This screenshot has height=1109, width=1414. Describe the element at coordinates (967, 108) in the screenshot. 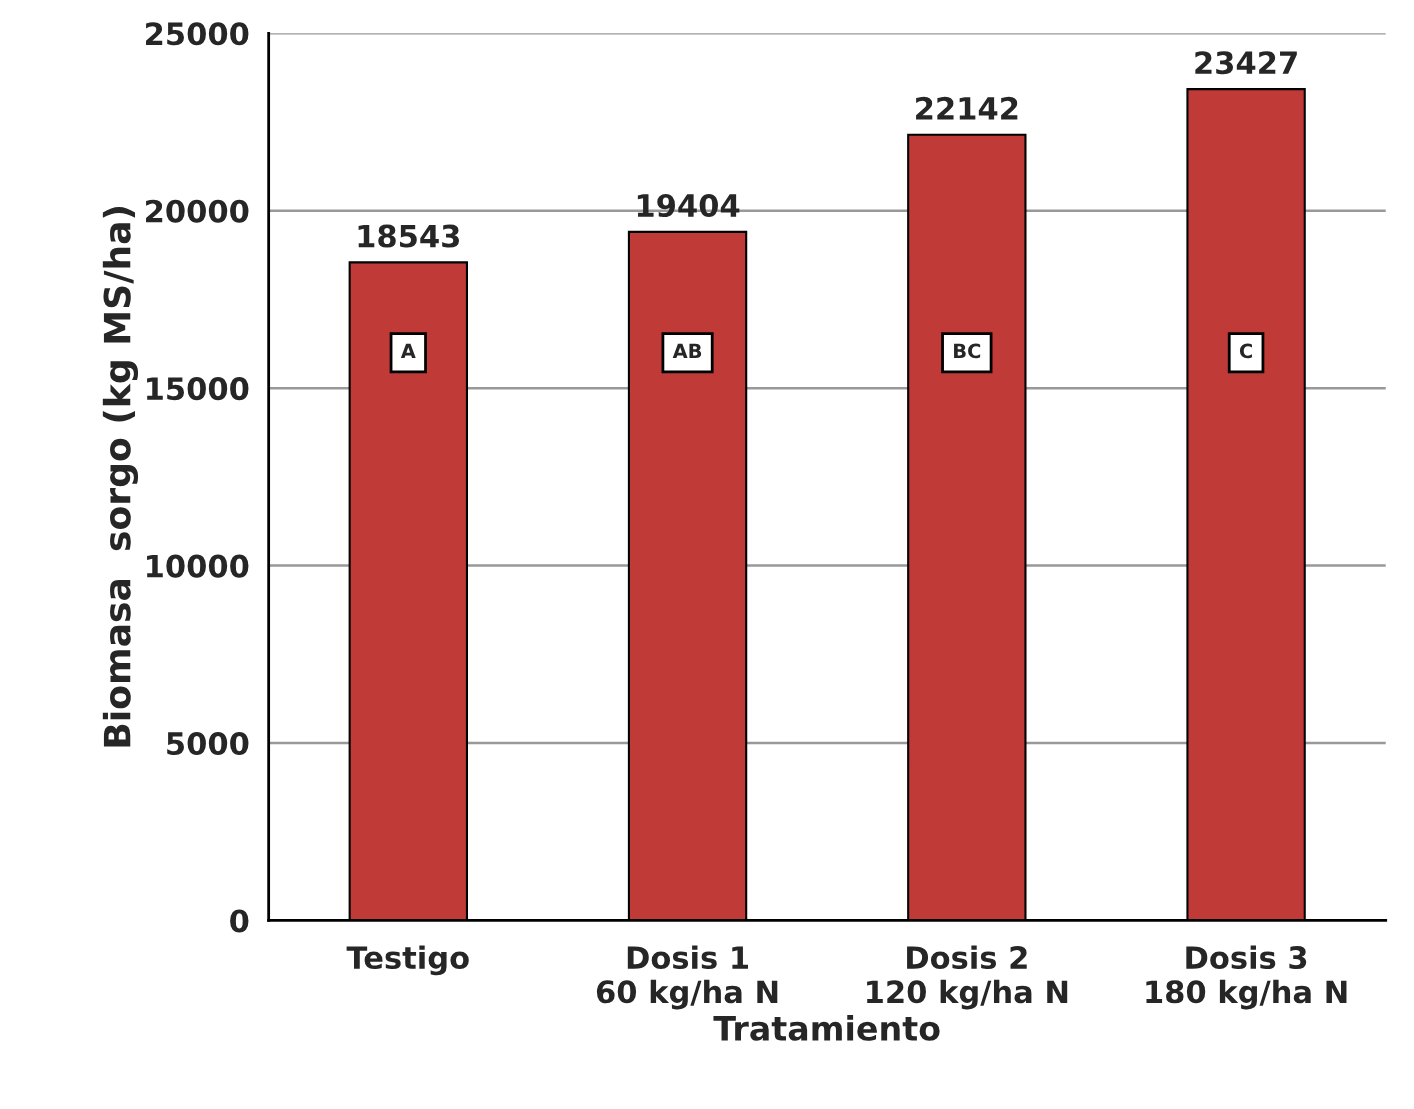

I see `data-label: 22142` at that location.